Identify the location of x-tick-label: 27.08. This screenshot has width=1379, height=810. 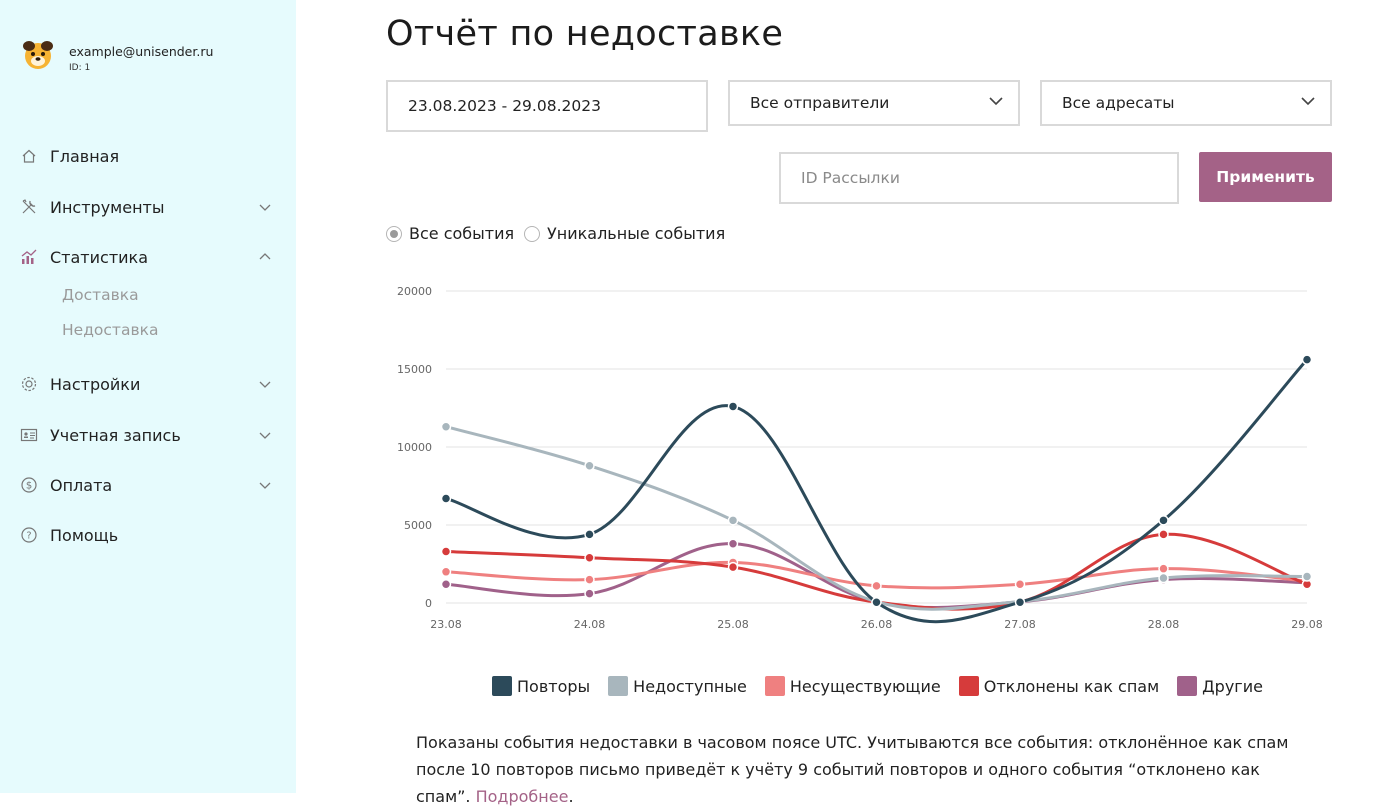
(1020, 624).